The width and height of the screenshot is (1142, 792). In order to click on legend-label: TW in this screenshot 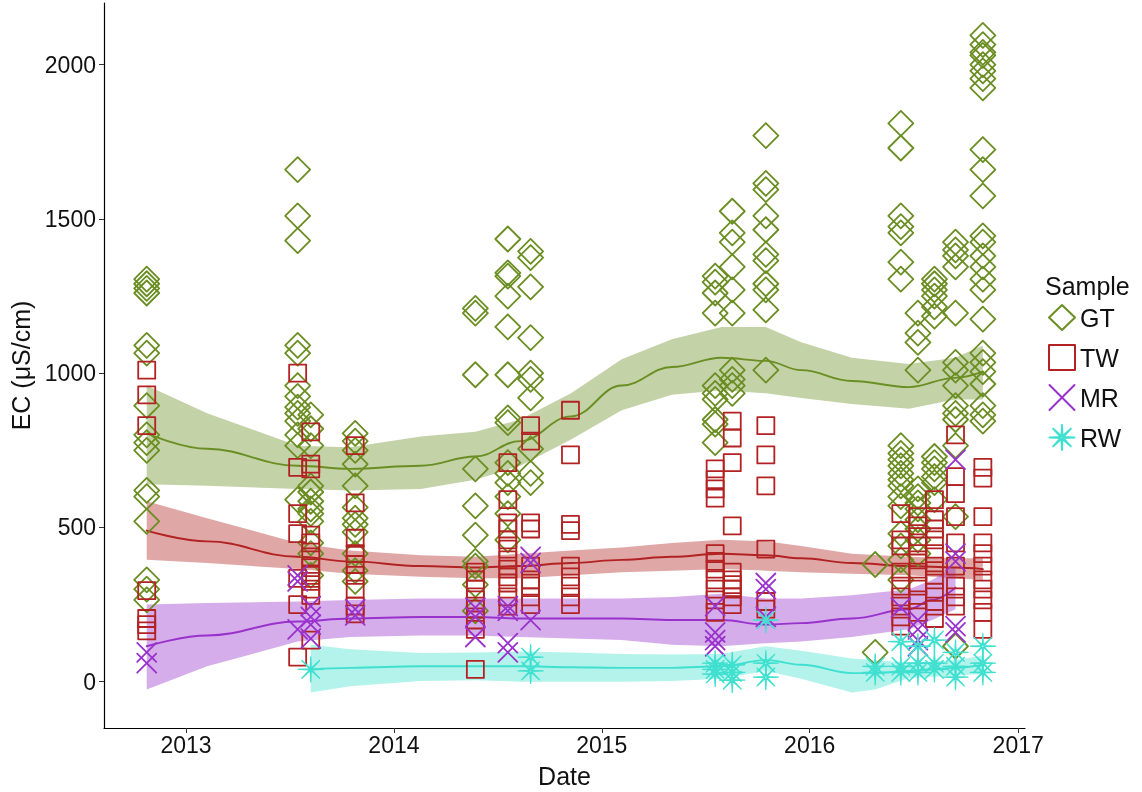, I will do `click(1100, 357)`.